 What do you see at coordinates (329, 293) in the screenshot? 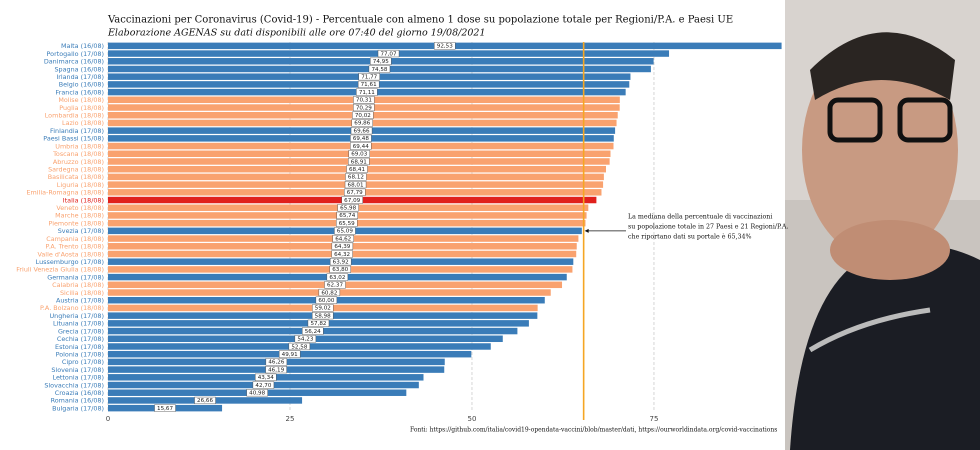
I see `value-label: 60,82` at bounding box center [329, 293].